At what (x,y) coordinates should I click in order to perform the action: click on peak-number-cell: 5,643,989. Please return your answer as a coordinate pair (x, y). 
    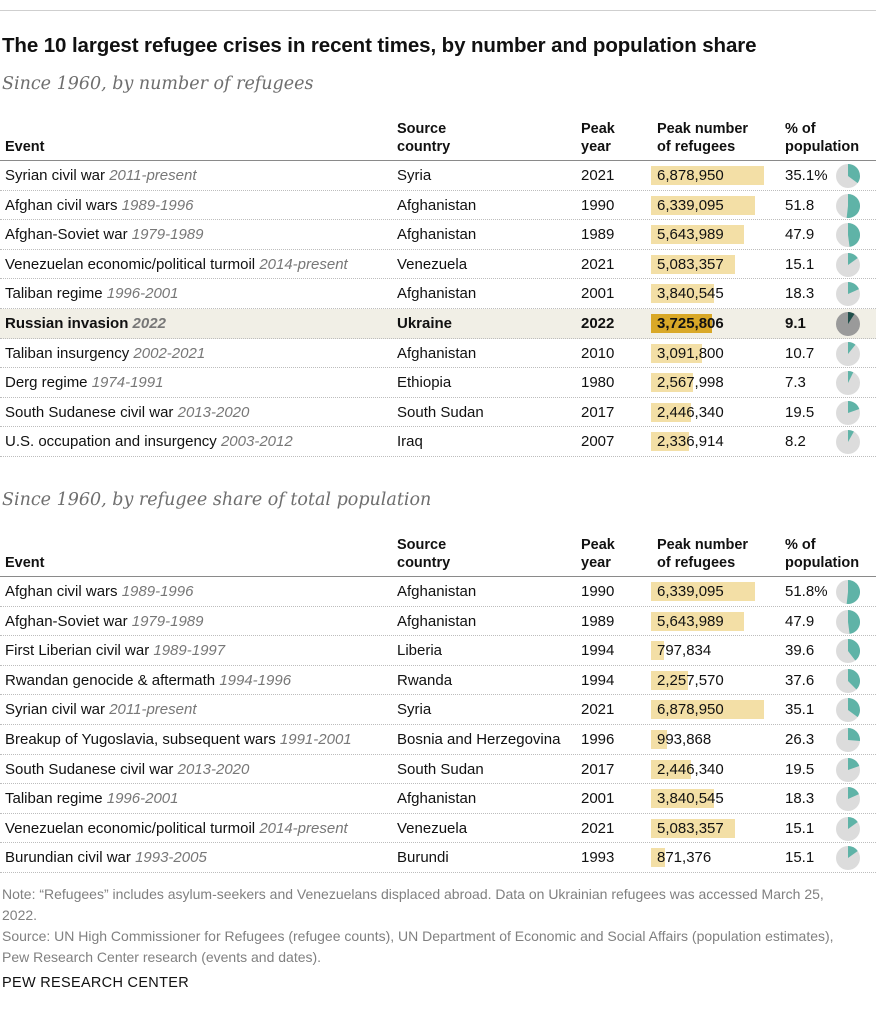
    Looking at the image, I should click on (711, 234).